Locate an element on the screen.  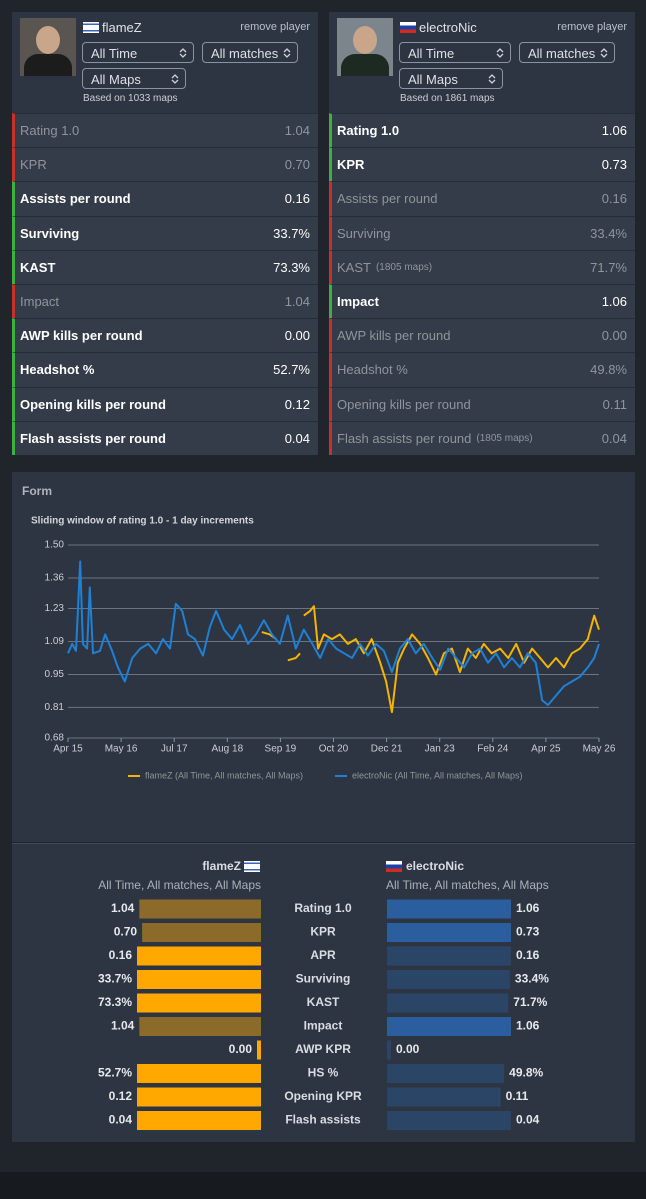
x-tick-label: Dec 21 is located at coordinates (387, 749).